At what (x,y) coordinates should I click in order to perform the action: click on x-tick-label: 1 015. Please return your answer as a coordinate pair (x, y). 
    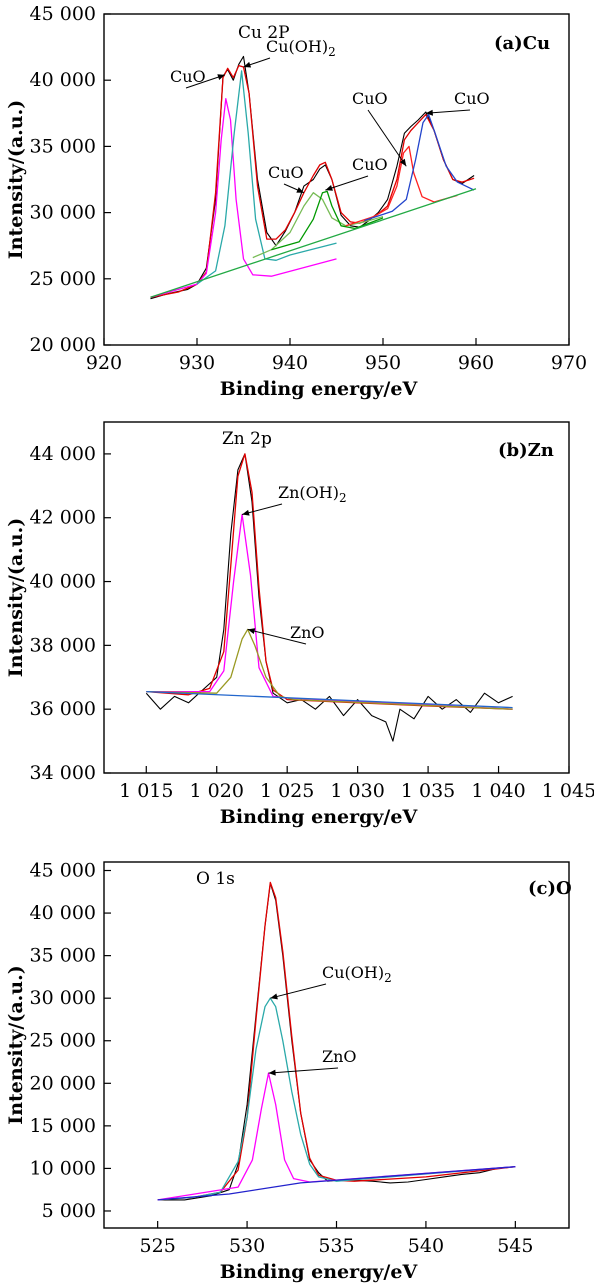
    Looking at the image, I should click on (146, 791).